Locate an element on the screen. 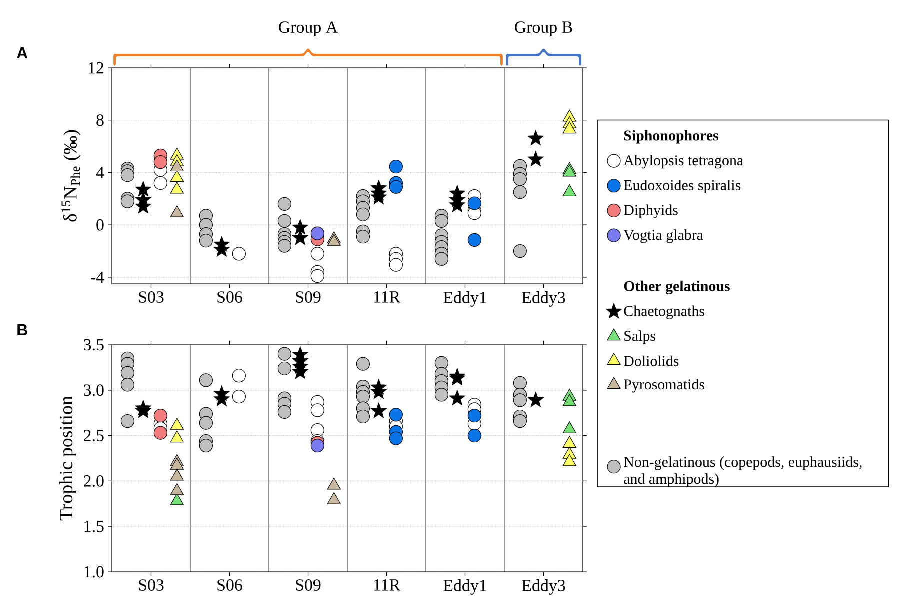 This screenshot has height=610, width=918. text: Siphonophores is located at coordinates (671, 137).